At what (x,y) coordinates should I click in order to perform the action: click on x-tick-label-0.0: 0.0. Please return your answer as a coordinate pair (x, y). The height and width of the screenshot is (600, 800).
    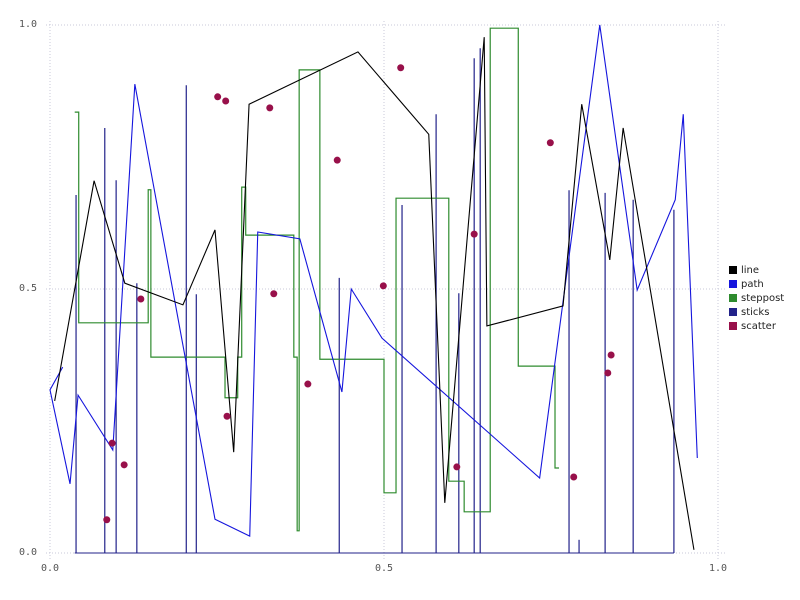
    Looking at the image, I should click on (50, 568).